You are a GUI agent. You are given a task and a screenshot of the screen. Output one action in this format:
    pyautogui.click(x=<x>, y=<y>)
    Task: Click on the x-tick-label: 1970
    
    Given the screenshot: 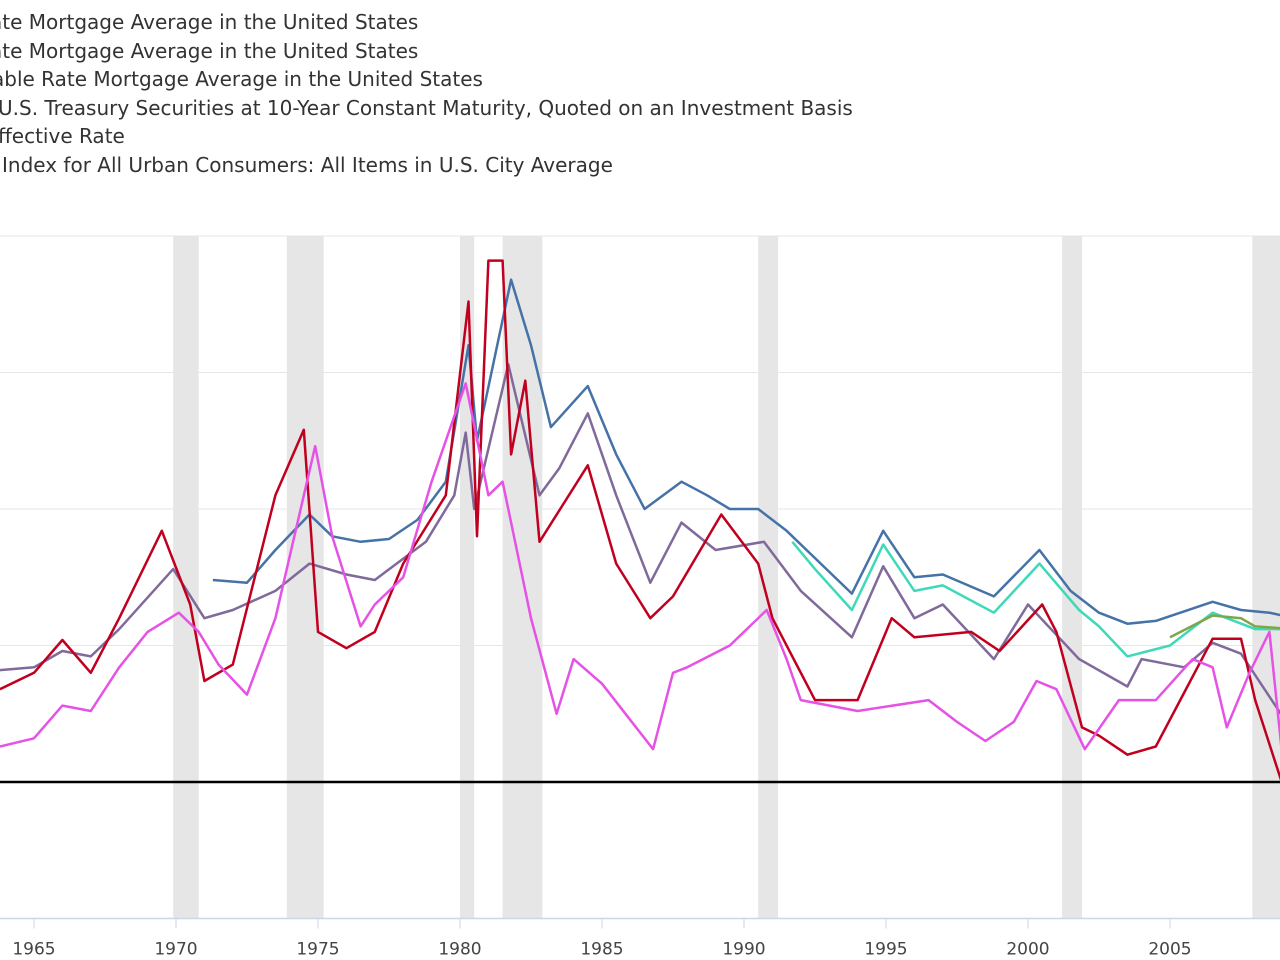 What is the action you would take?
    pyautogui.click(x=175, y=950)
    